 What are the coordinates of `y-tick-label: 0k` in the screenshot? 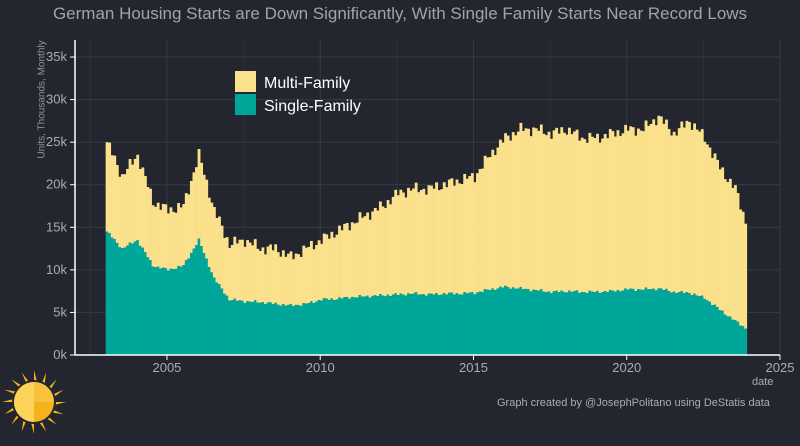 It's located at (60, 354).